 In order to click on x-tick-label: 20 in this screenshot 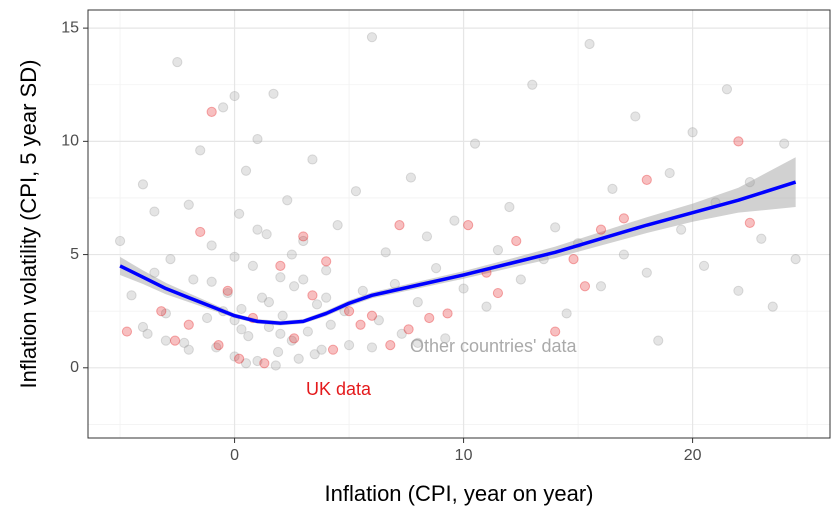, I will do `click(693, 455)`.